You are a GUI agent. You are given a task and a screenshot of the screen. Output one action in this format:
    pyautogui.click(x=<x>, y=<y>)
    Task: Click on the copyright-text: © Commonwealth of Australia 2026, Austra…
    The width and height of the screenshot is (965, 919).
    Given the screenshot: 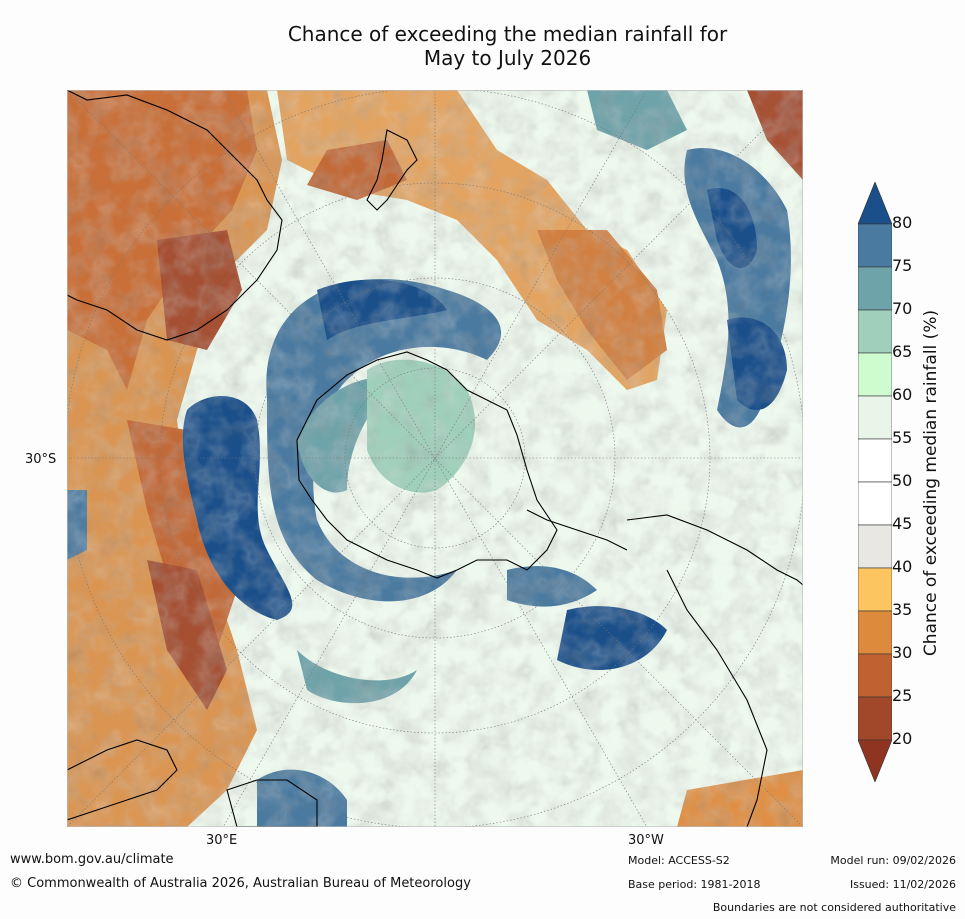 What is the action you would take?
    pyautogui.click(x=240, y=883)
    